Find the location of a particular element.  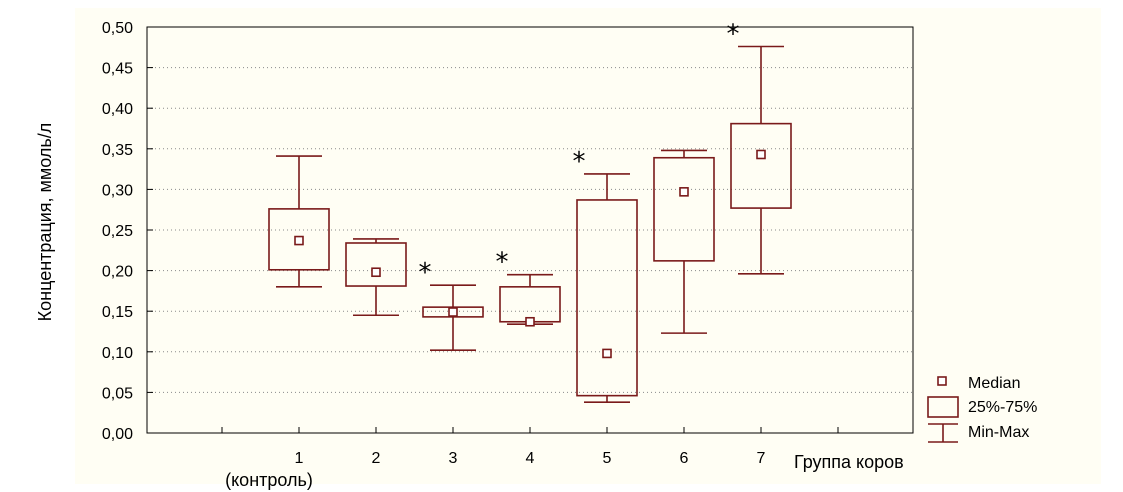

legend-median-symbol is located at coordinates (942, 381).